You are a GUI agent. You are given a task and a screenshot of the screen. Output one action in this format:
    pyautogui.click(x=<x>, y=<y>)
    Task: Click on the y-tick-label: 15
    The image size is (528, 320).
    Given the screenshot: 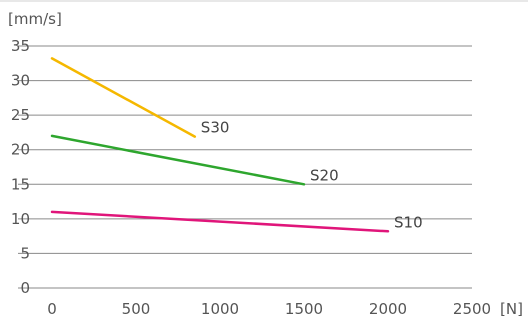 What is the action you would take?
    pyautogui.click(x=20, y=184)
    